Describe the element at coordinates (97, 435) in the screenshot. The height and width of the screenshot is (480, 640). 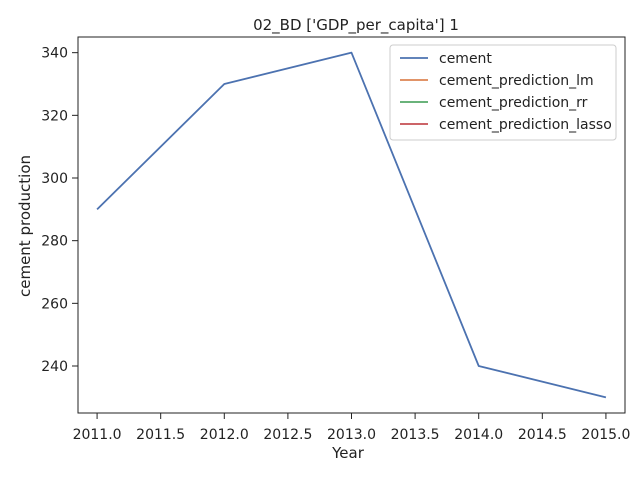
I see `x-tick-label: 2011.0` at that location.